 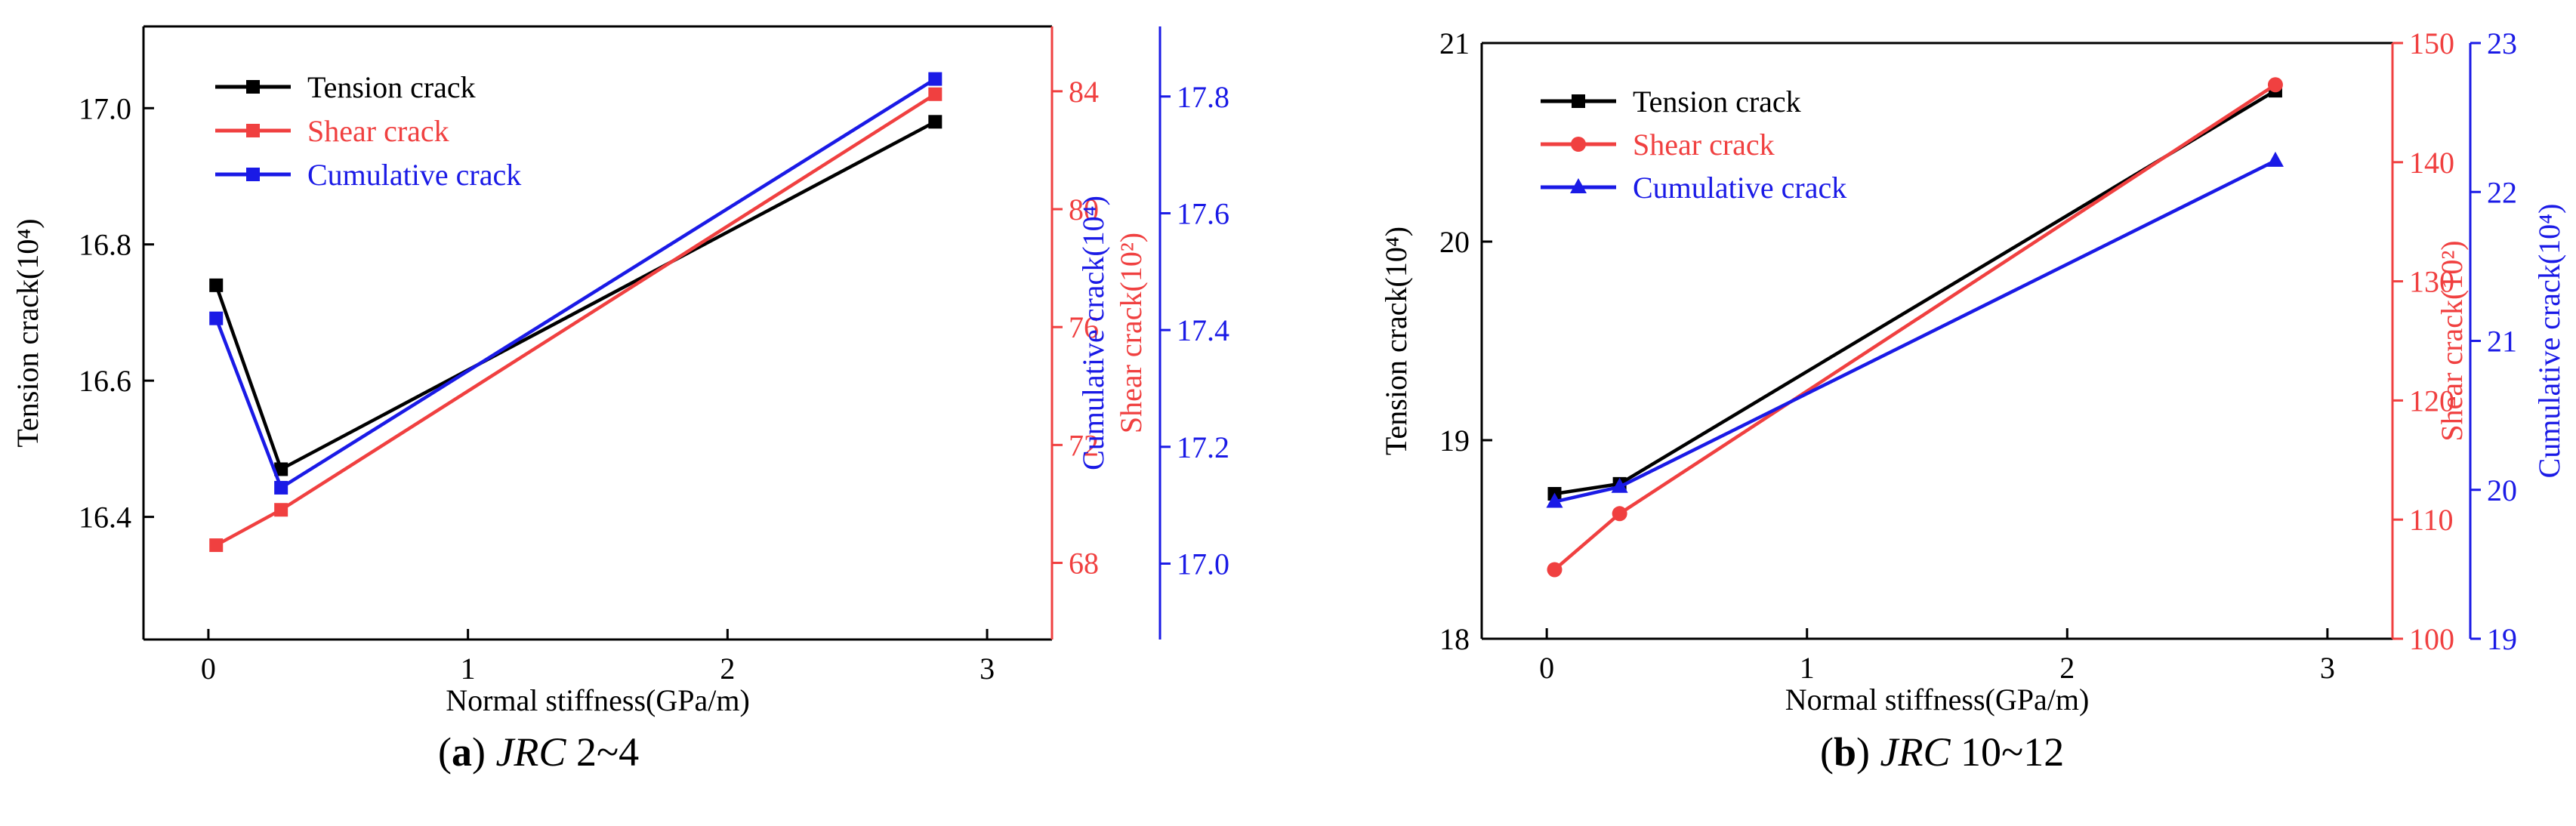 What do you see at coordinates (2502, 192) in the screenshot?
I see `cumulative-tick-label: 22` at bounding box center [2502, 192].